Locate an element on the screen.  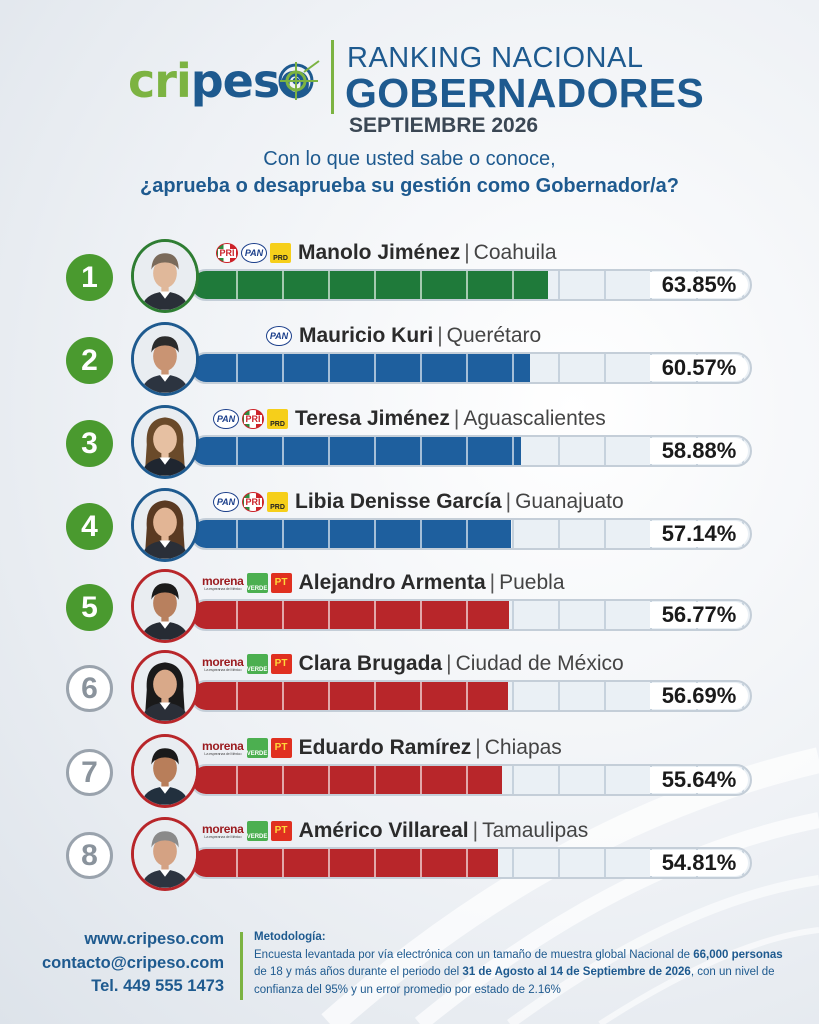
state-name: Querétaro is located at coordinates (494, 335).